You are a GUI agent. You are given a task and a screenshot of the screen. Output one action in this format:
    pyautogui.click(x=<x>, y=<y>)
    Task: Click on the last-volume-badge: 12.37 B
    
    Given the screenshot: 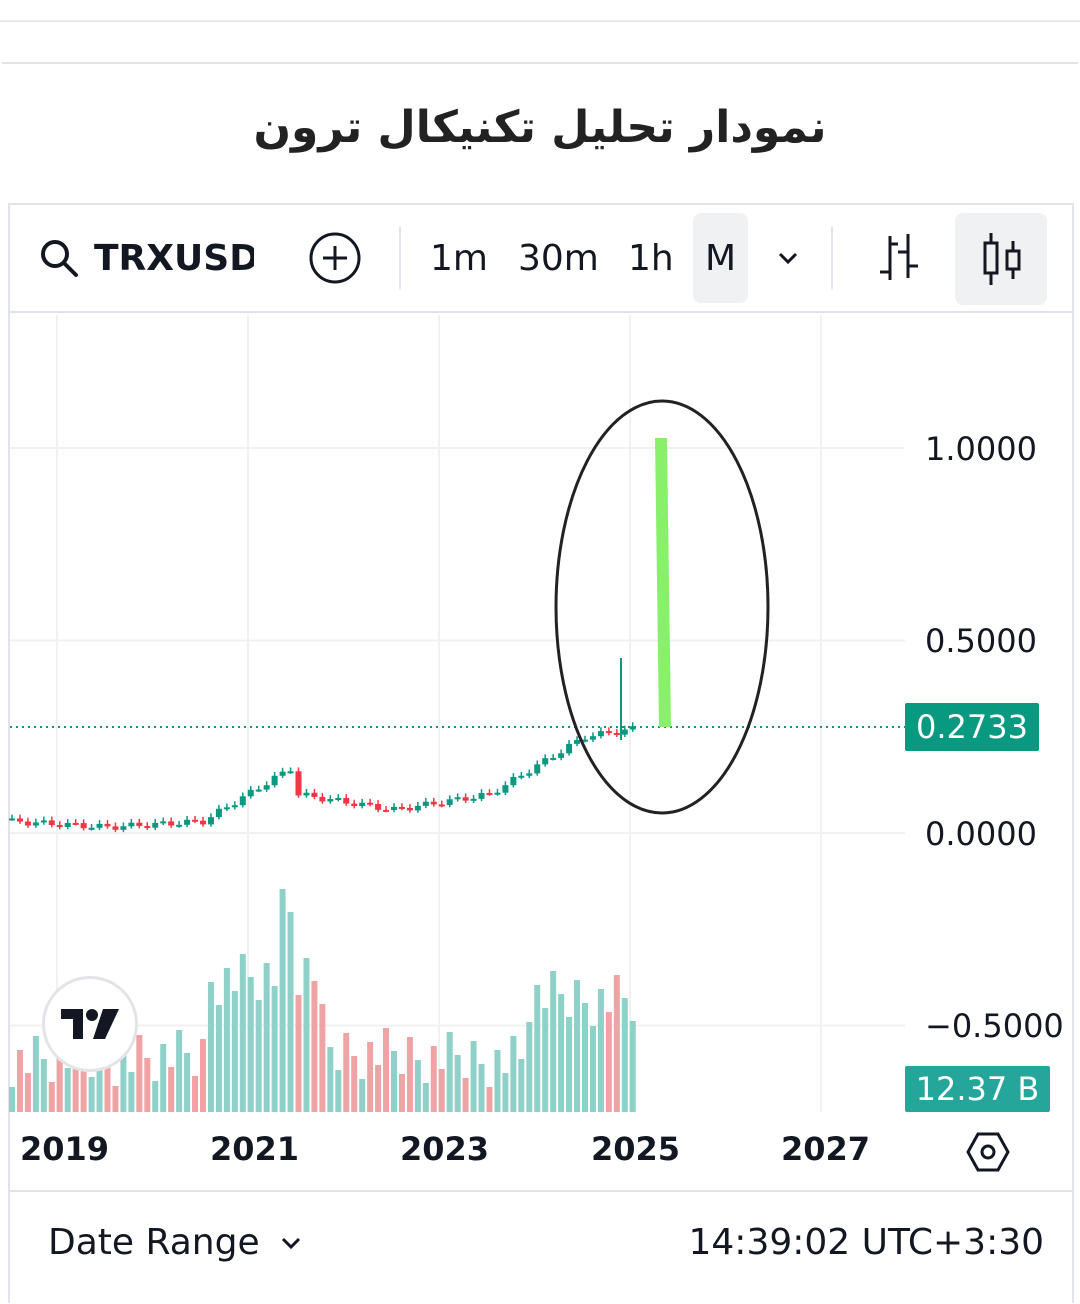 What is the action you would take?
    pyautogui.click(x=977, y=1089)
    